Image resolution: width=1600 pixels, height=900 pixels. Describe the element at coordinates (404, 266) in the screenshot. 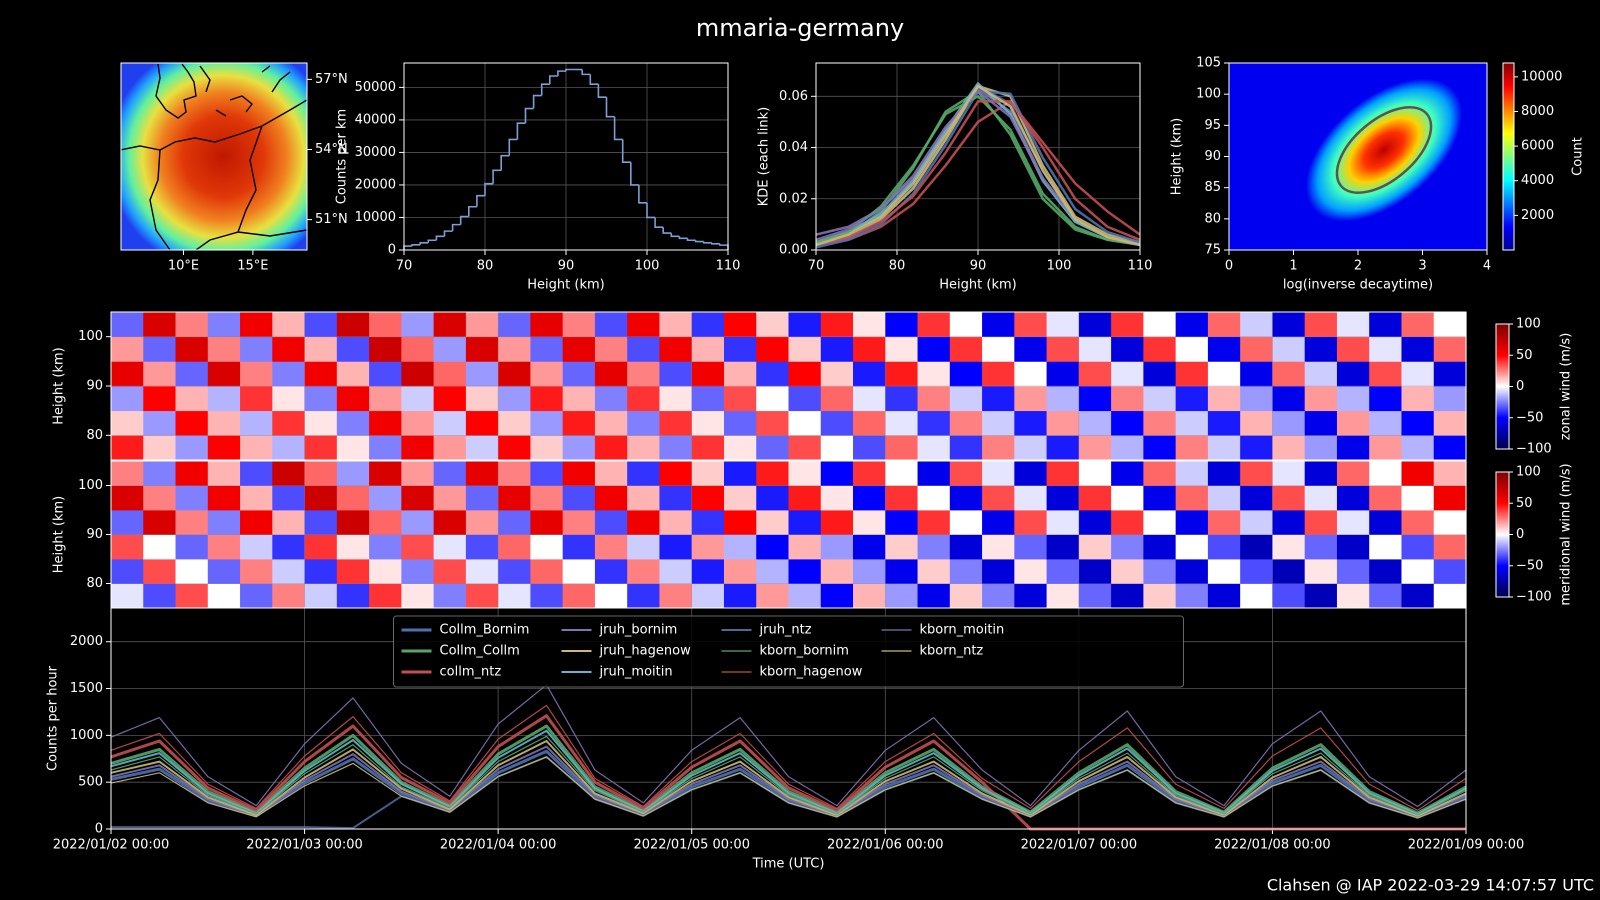

I see `x-tick-label: 70` at that location.